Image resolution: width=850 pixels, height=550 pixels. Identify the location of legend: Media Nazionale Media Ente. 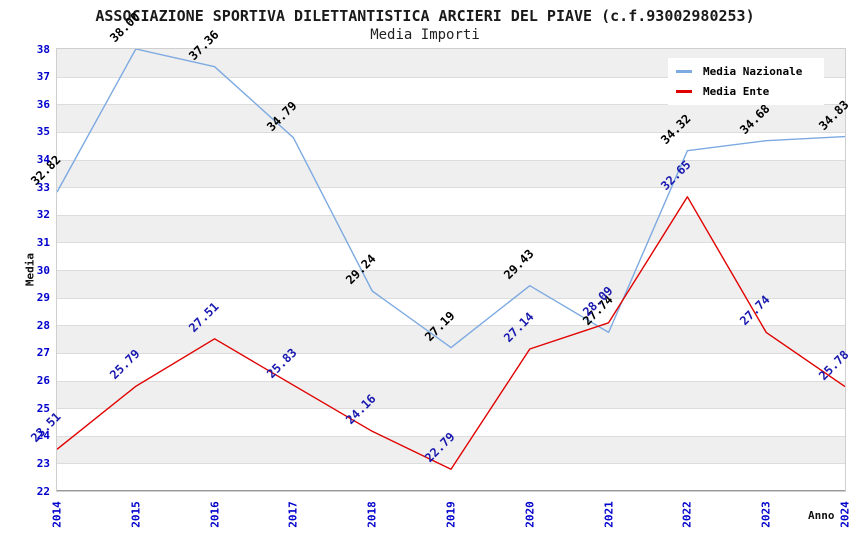
(746, 81).